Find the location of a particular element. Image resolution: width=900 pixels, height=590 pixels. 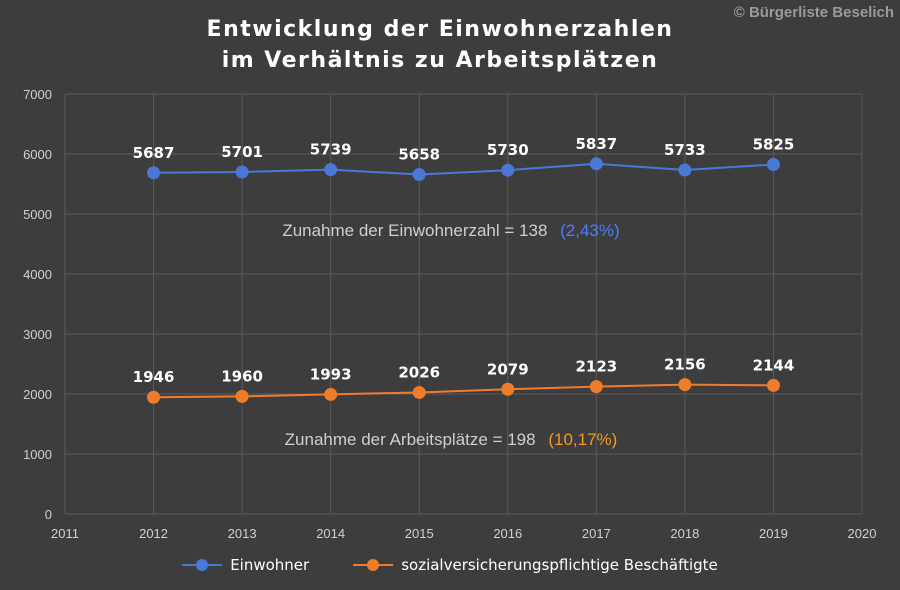

data-label-beschaeftigte: 2144 is located at coordinates (774, 365).